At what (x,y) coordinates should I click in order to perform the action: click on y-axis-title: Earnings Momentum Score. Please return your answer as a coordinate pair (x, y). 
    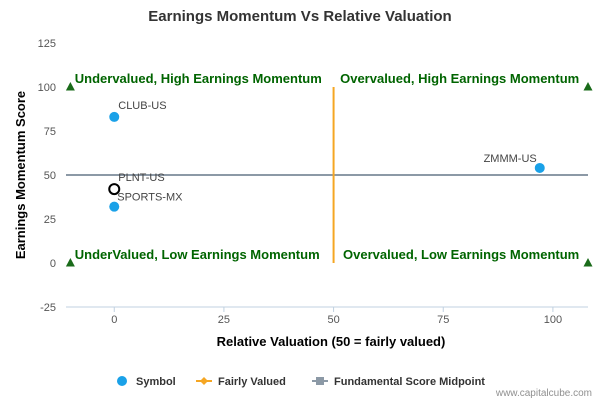
    Looking at the image, I should click on (20, 175).